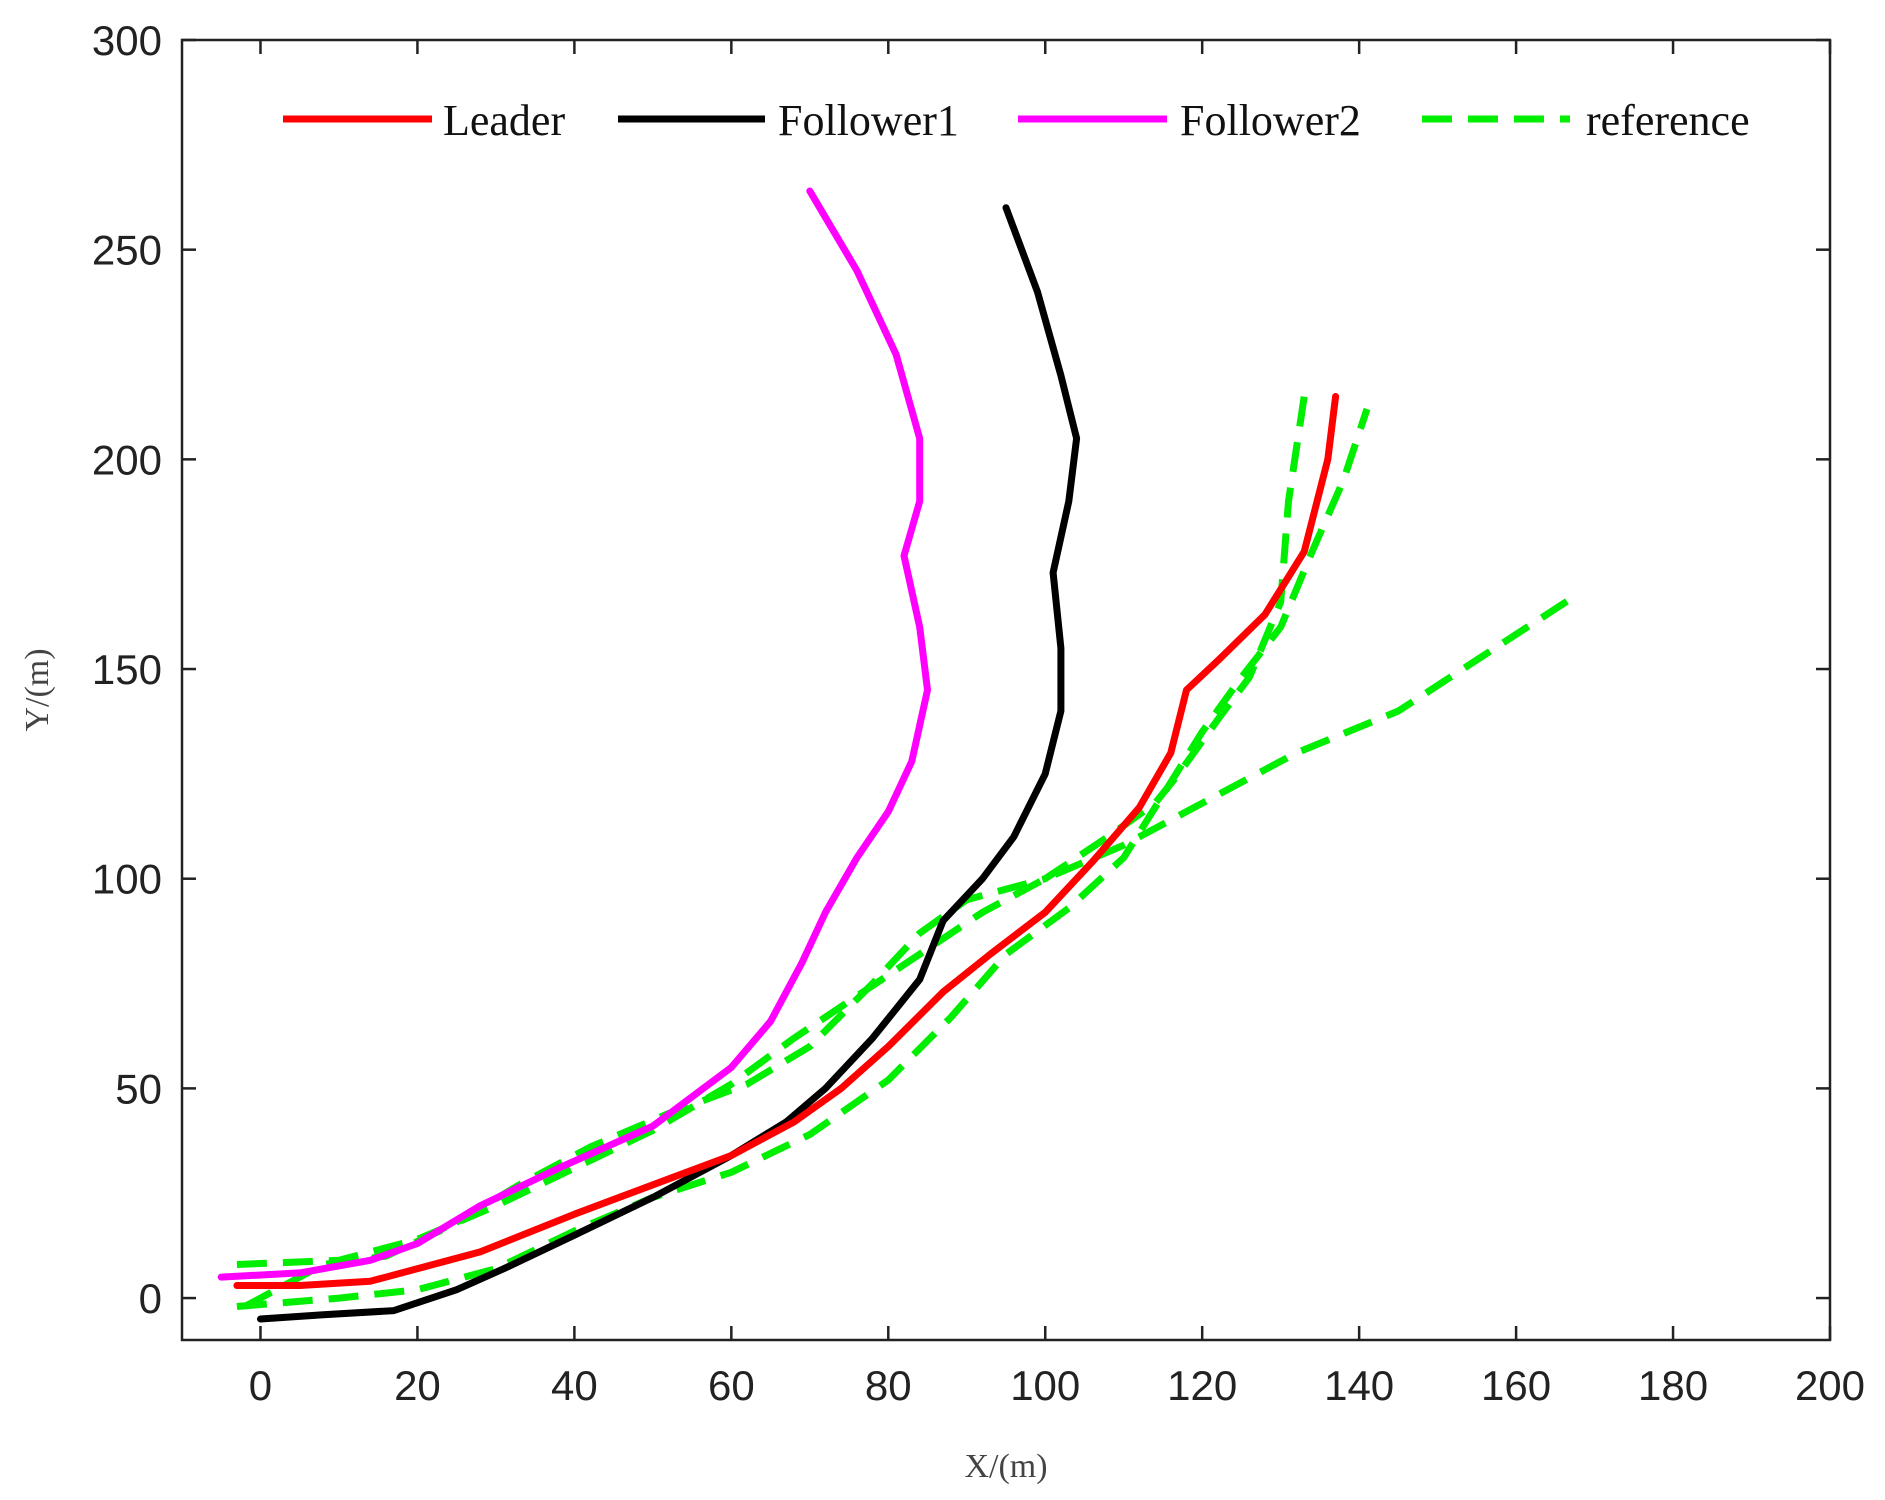 The image size is (1885, 1500). Describe the element at coordinates (127, 459) in the screenshot. I see `y-tick-label: 200` at that location.